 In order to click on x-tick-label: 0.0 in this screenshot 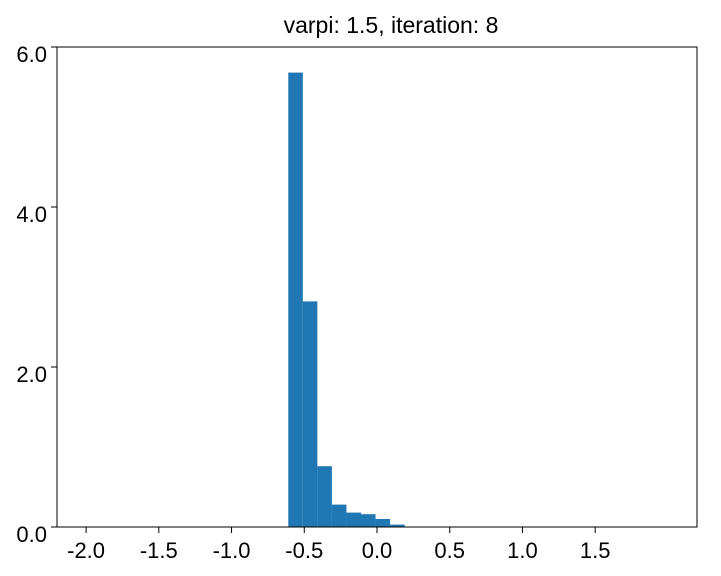, I will do `click(377, 550)`.